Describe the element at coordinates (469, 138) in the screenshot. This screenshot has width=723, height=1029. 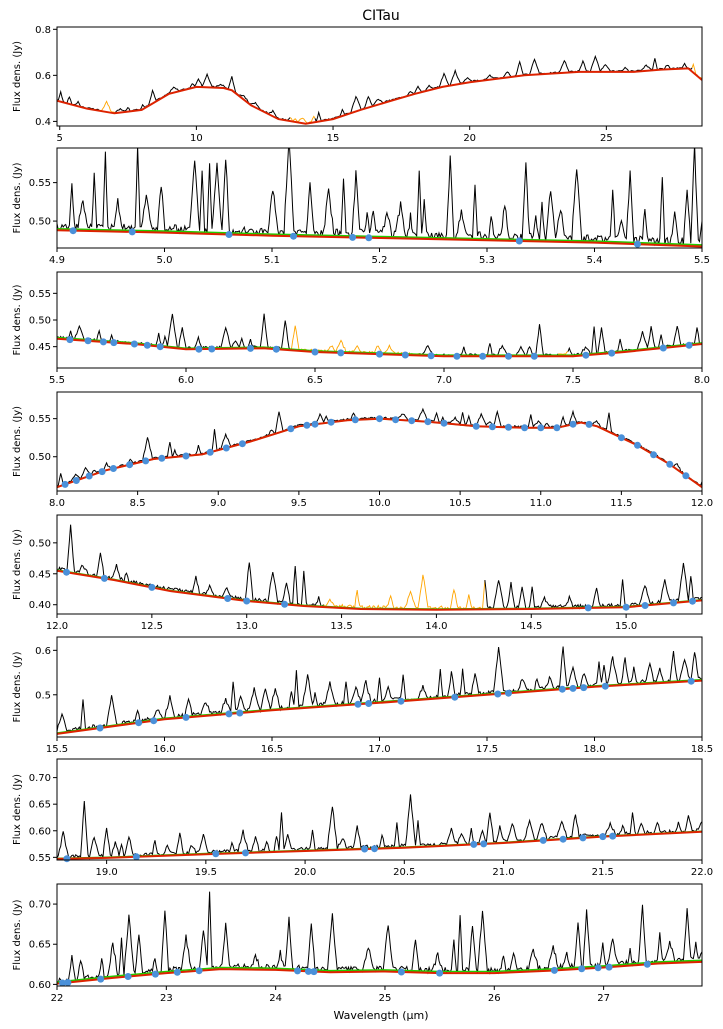
I see `x-tick-label: 20` at that location.